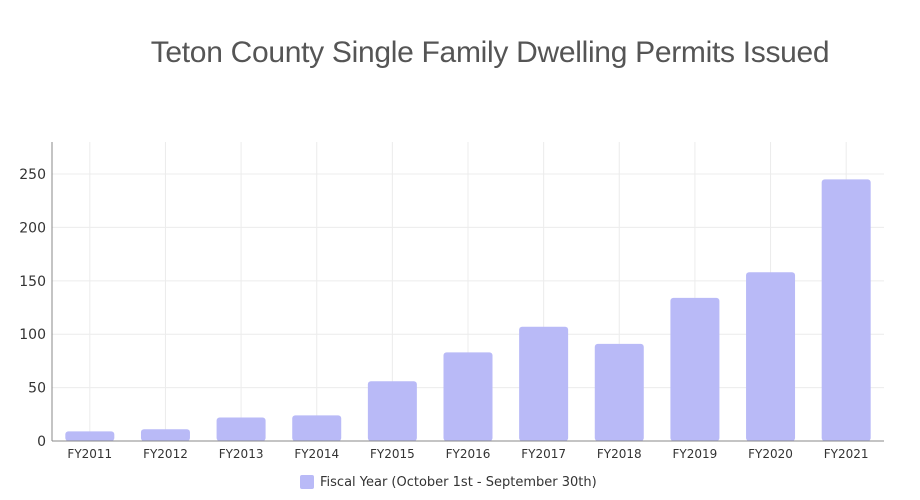 This screenshot has height=500, width=920. What do you see at coordinates (544, 383) in the screenshot?
I see `bar-fy2017` at bounding box center [544, 383].